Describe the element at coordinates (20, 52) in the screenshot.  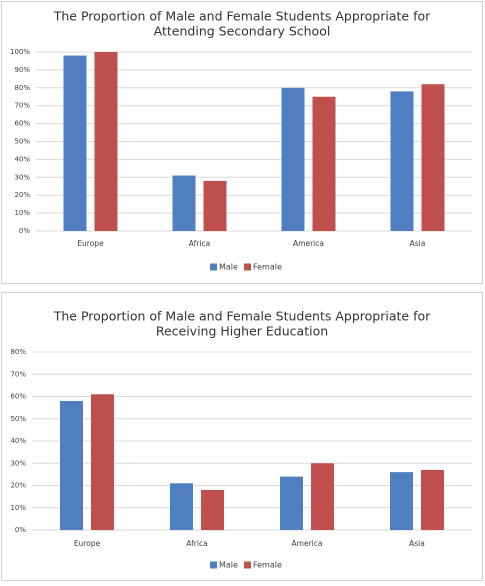
I see `y-tick-label: 100%` at that location.